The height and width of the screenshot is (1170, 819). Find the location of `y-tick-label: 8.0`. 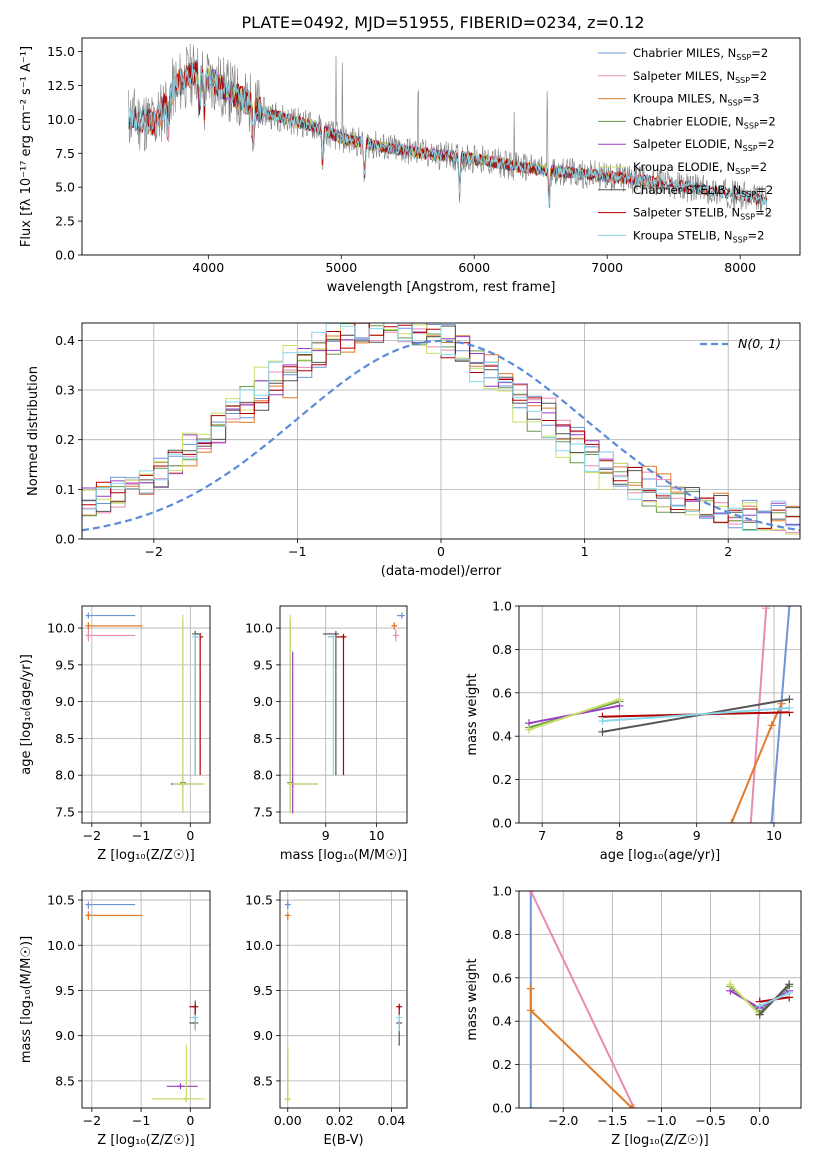

y-tick-label: 8.0 is located at coordinates (65, 775).